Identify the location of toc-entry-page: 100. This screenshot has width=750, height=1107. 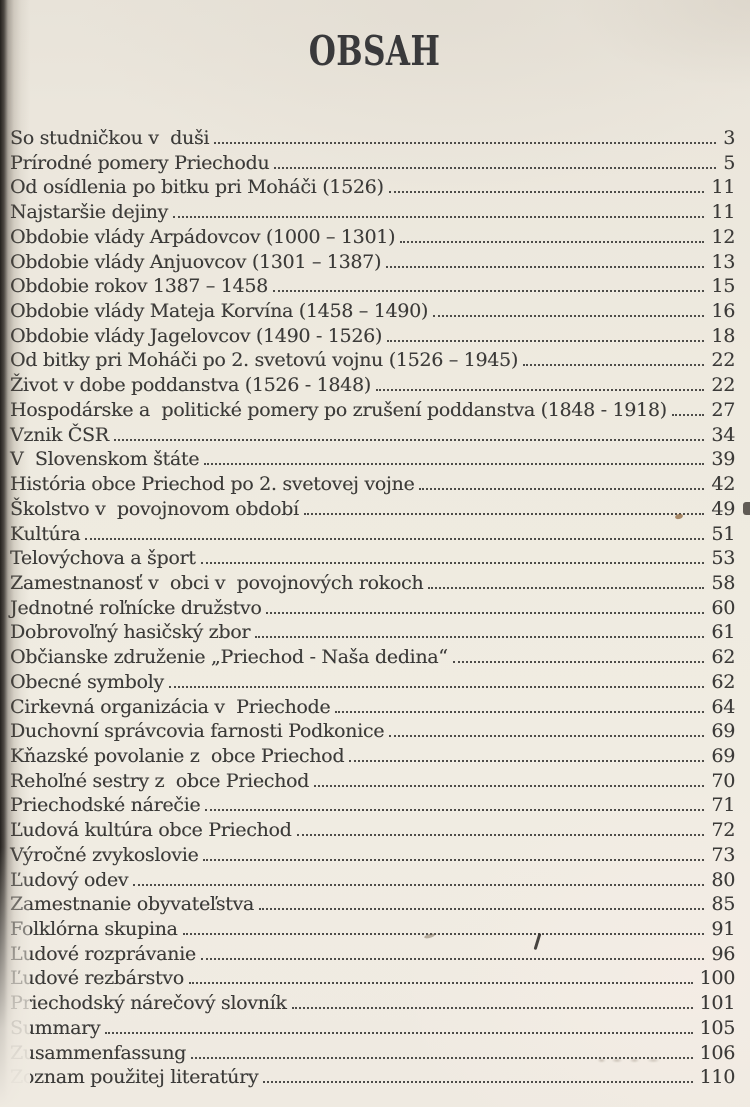
(717, 978).